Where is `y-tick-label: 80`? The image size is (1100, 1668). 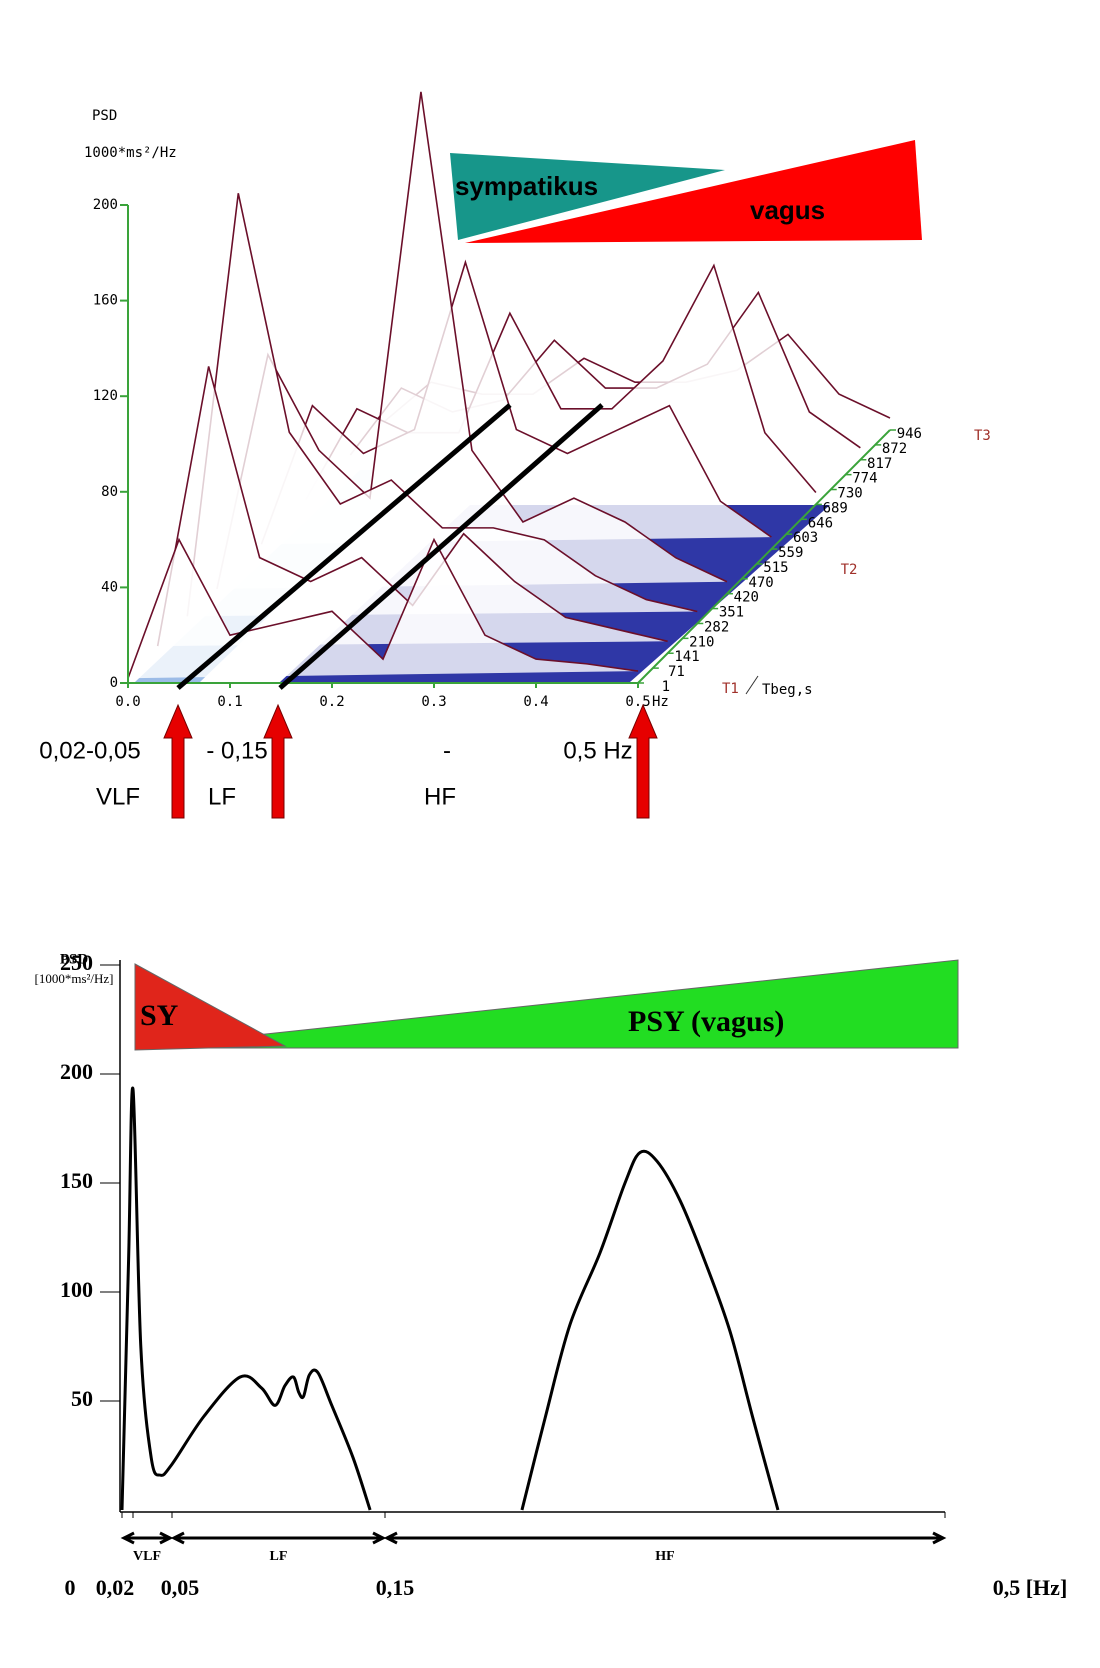 y-tick-label: 80 is located at coordinates (109, 492).